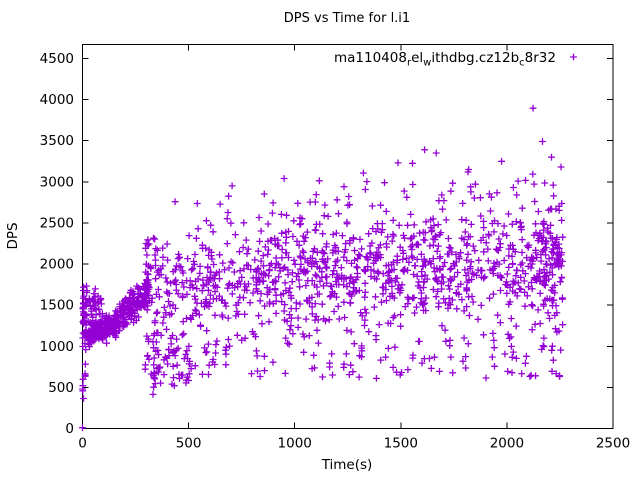 Image resolution: width=640 pixels, height=480 pixels. Describe the element at coordinates (417, 58) in the screenshot. I see `legend-label-segment: el` at that location.